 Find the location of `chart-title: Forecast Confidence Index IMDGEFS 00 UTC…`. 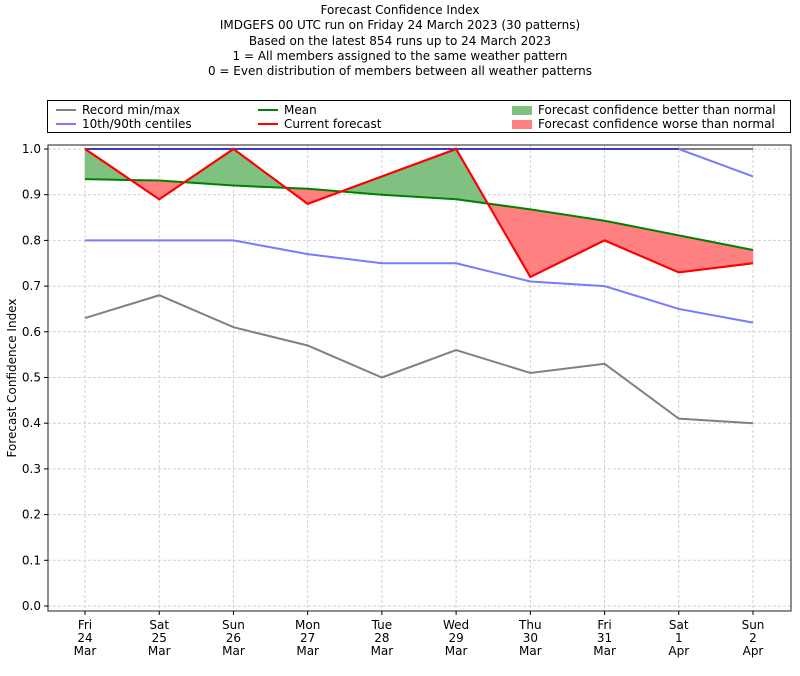

chart-title: Forecast Confidence Index IMDGEFS 00 UTC… is located at coordinates (400, 41).